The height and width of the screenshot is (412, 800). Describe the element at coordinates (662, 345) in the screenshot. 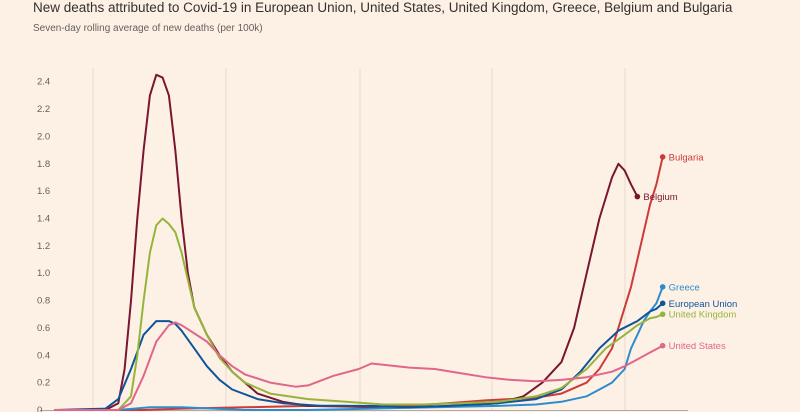

I see `series-end-dot-united-states` at that location.